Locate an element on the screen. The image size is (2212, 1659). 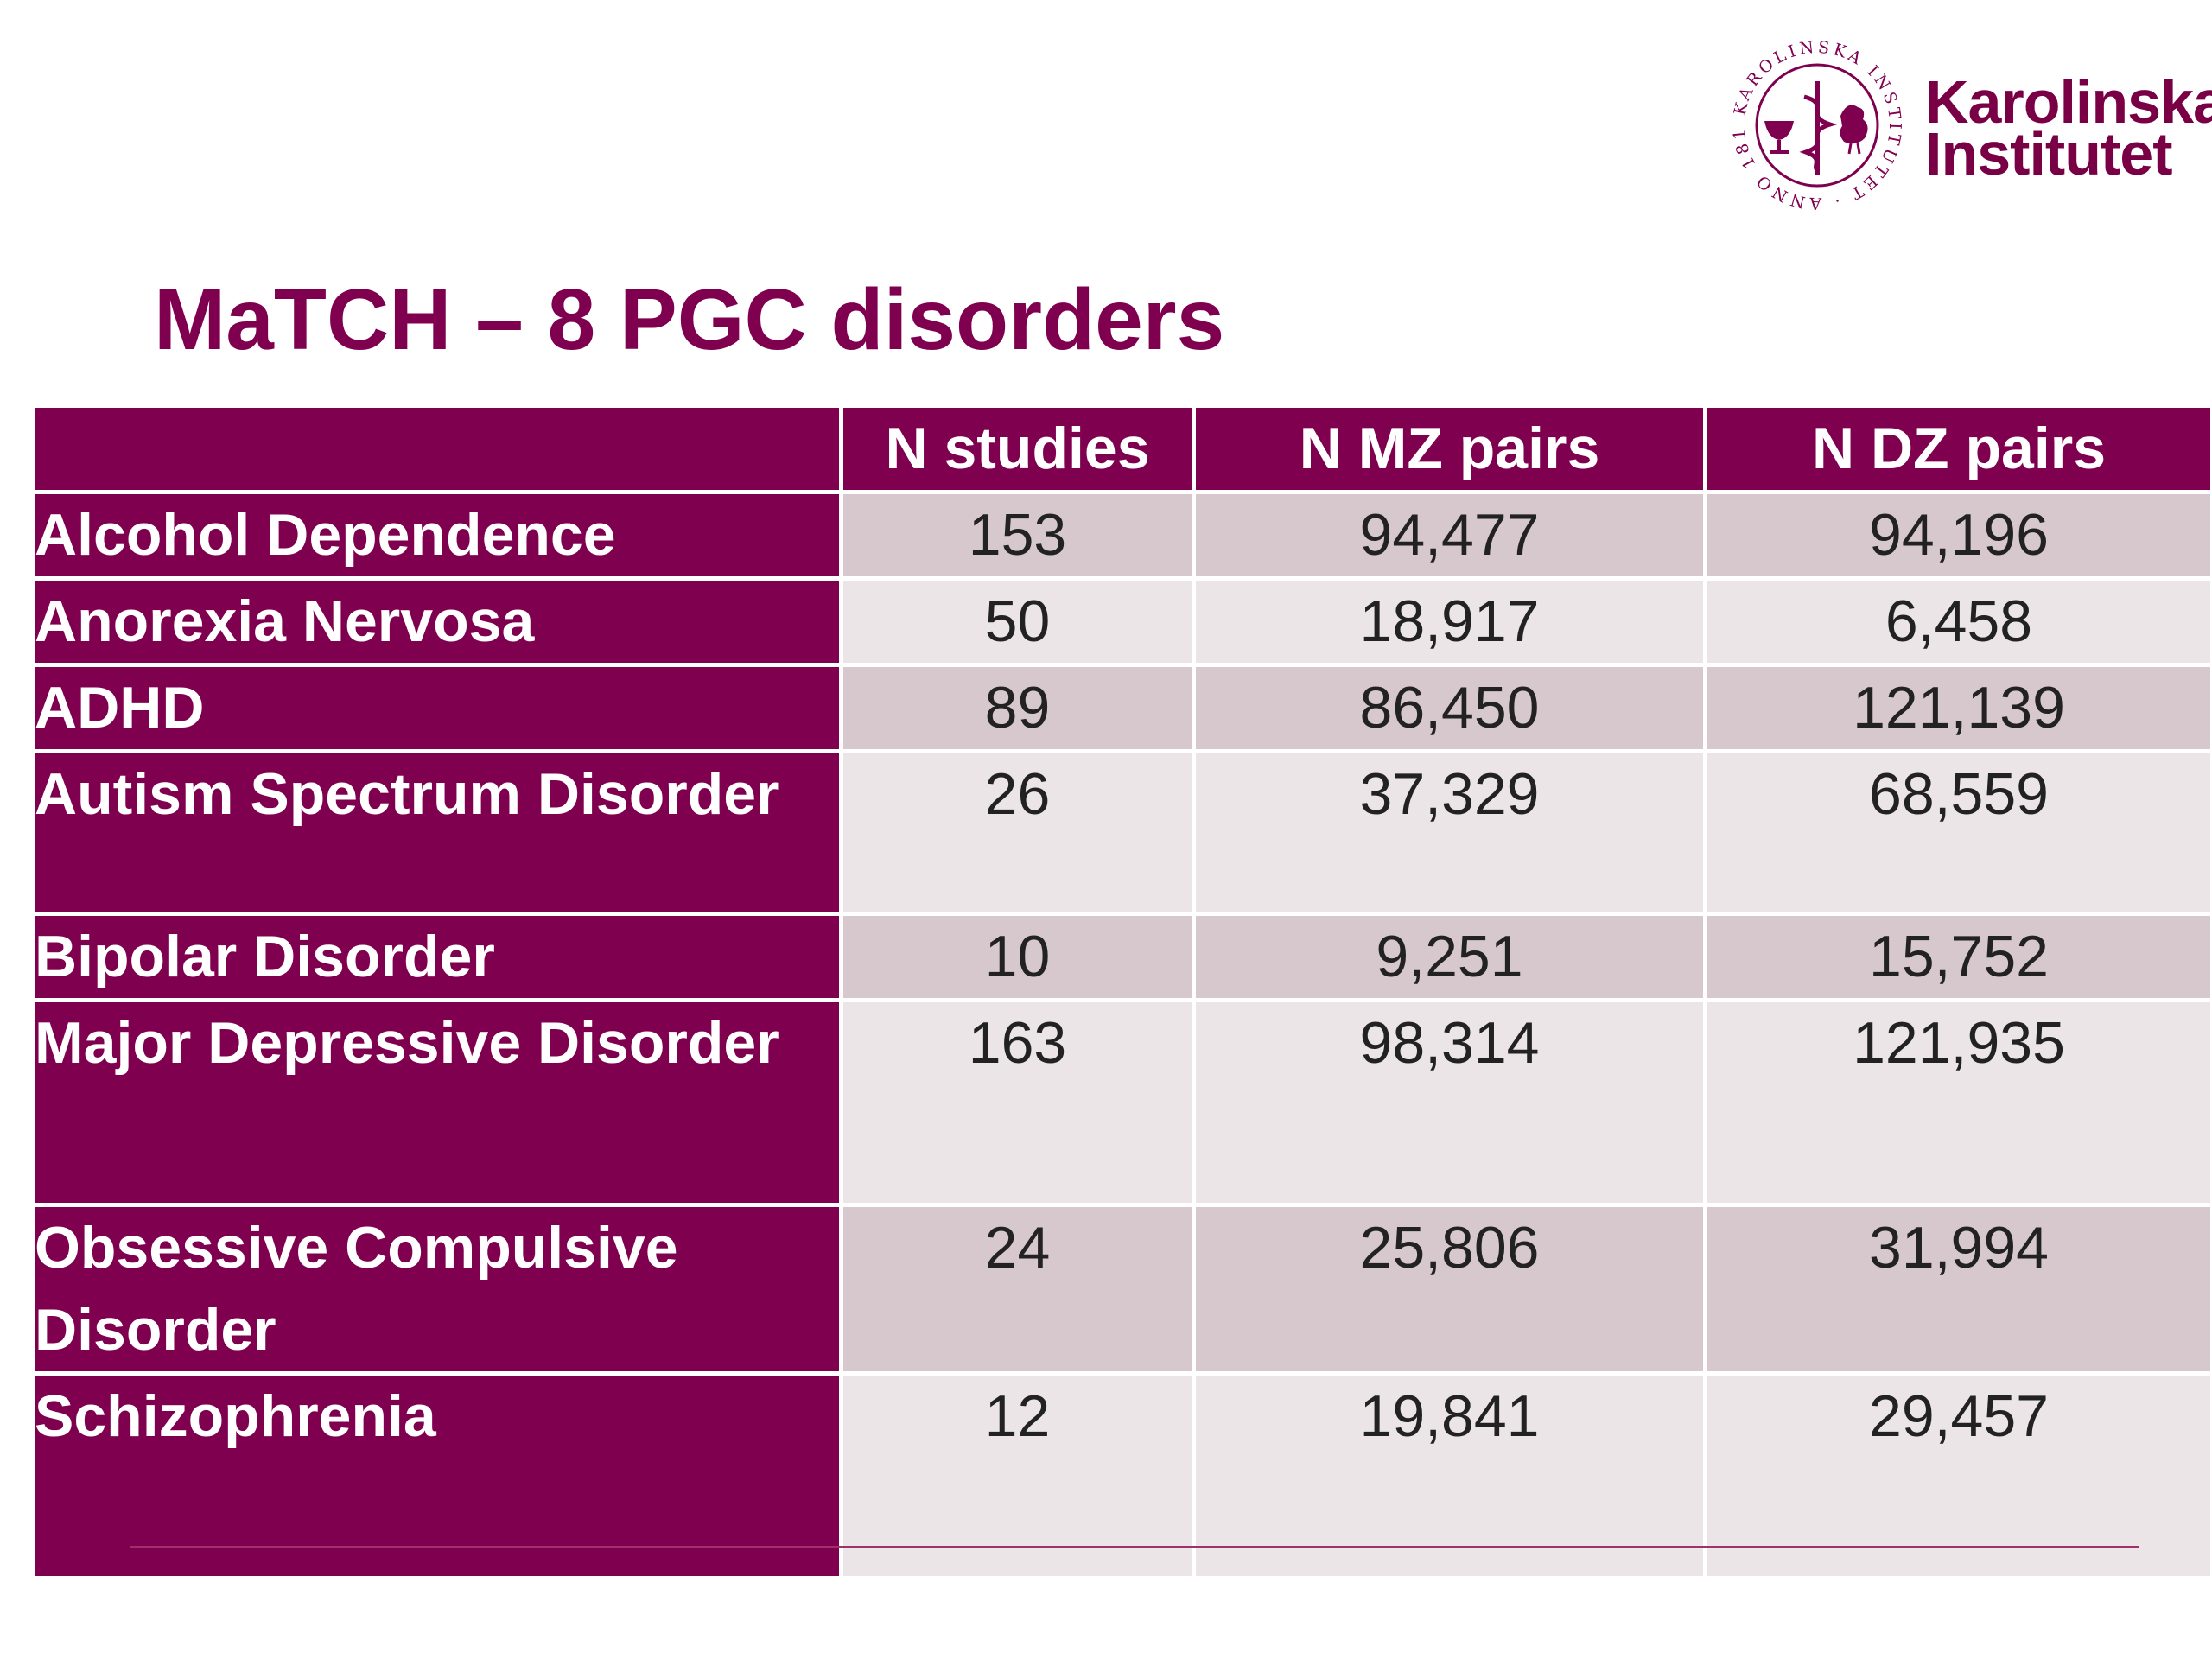
table-row: Alcohol Dependence 153 94,477 94,196 is located at coordinates (1121, 535).